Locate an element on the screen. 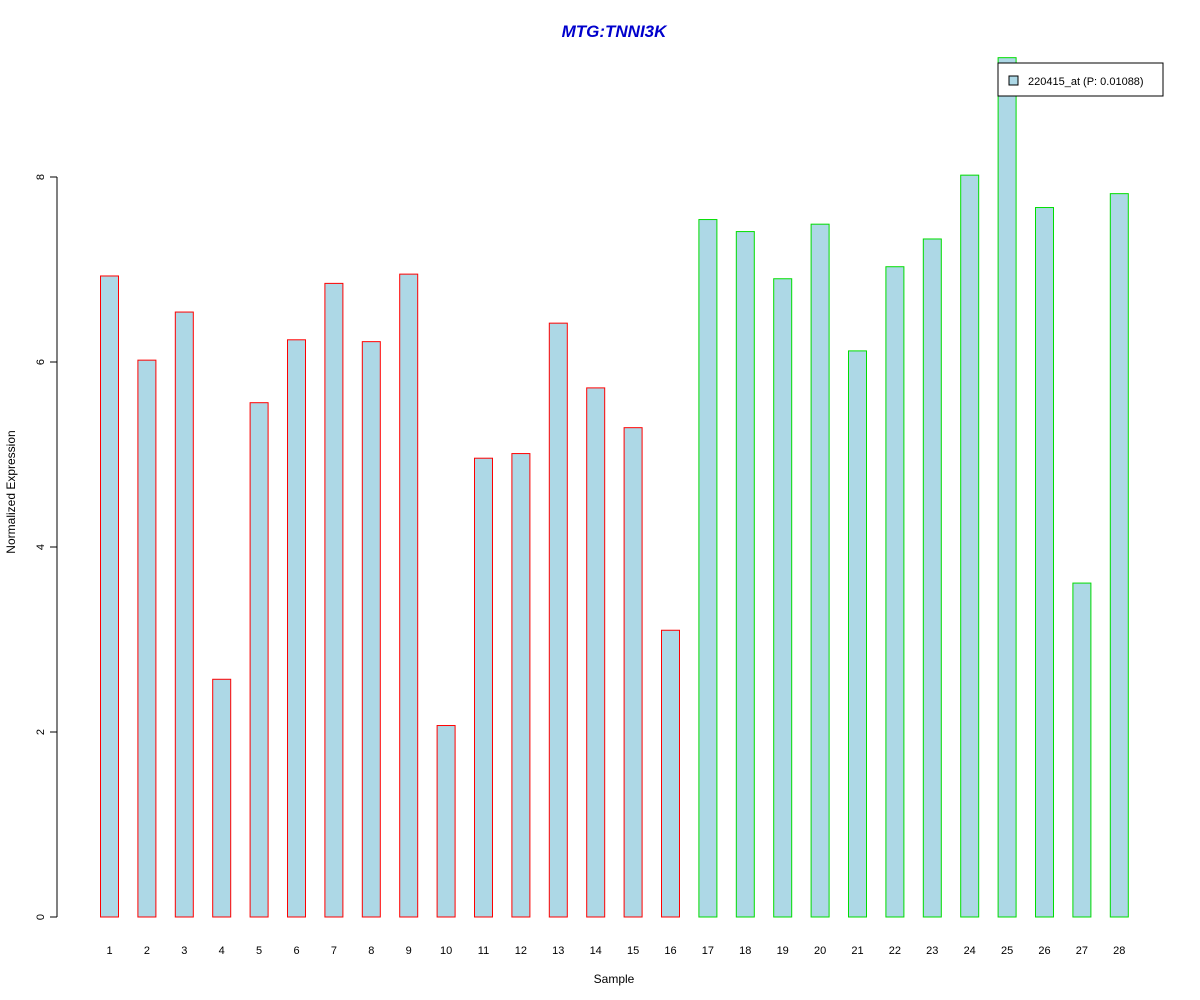  legend-swatch is located at coordinates (1013, 80).